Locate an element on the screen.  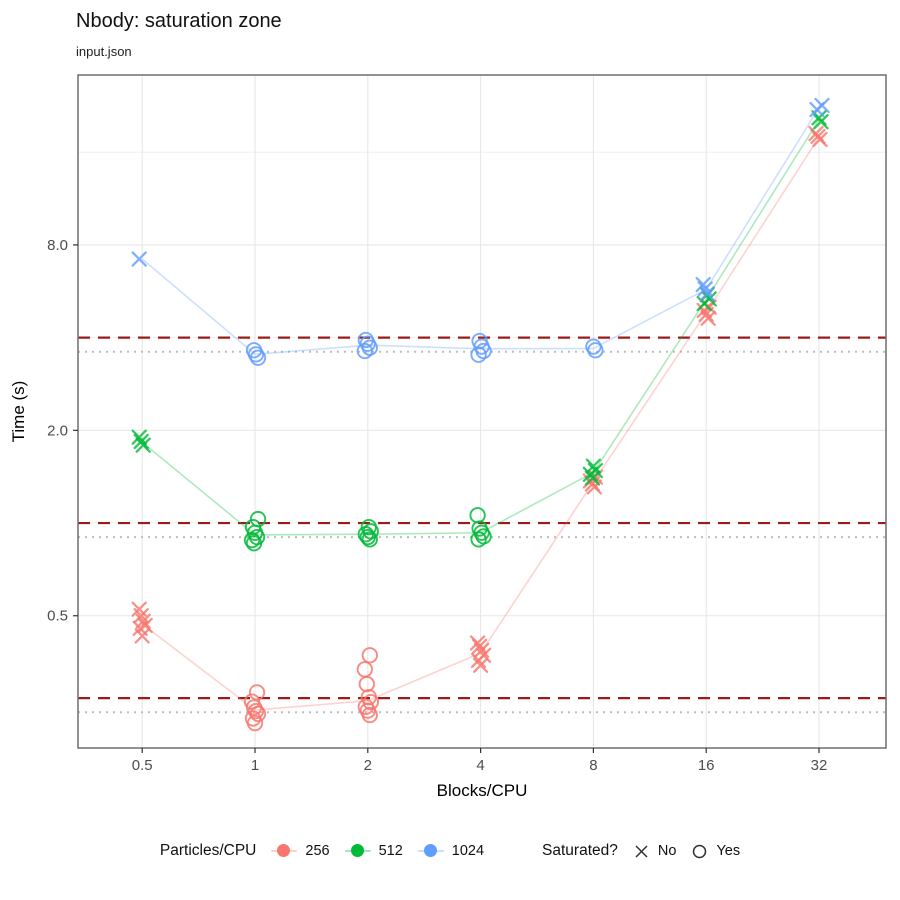
x-tick-label: 8 is located at coordinates (593, 765).